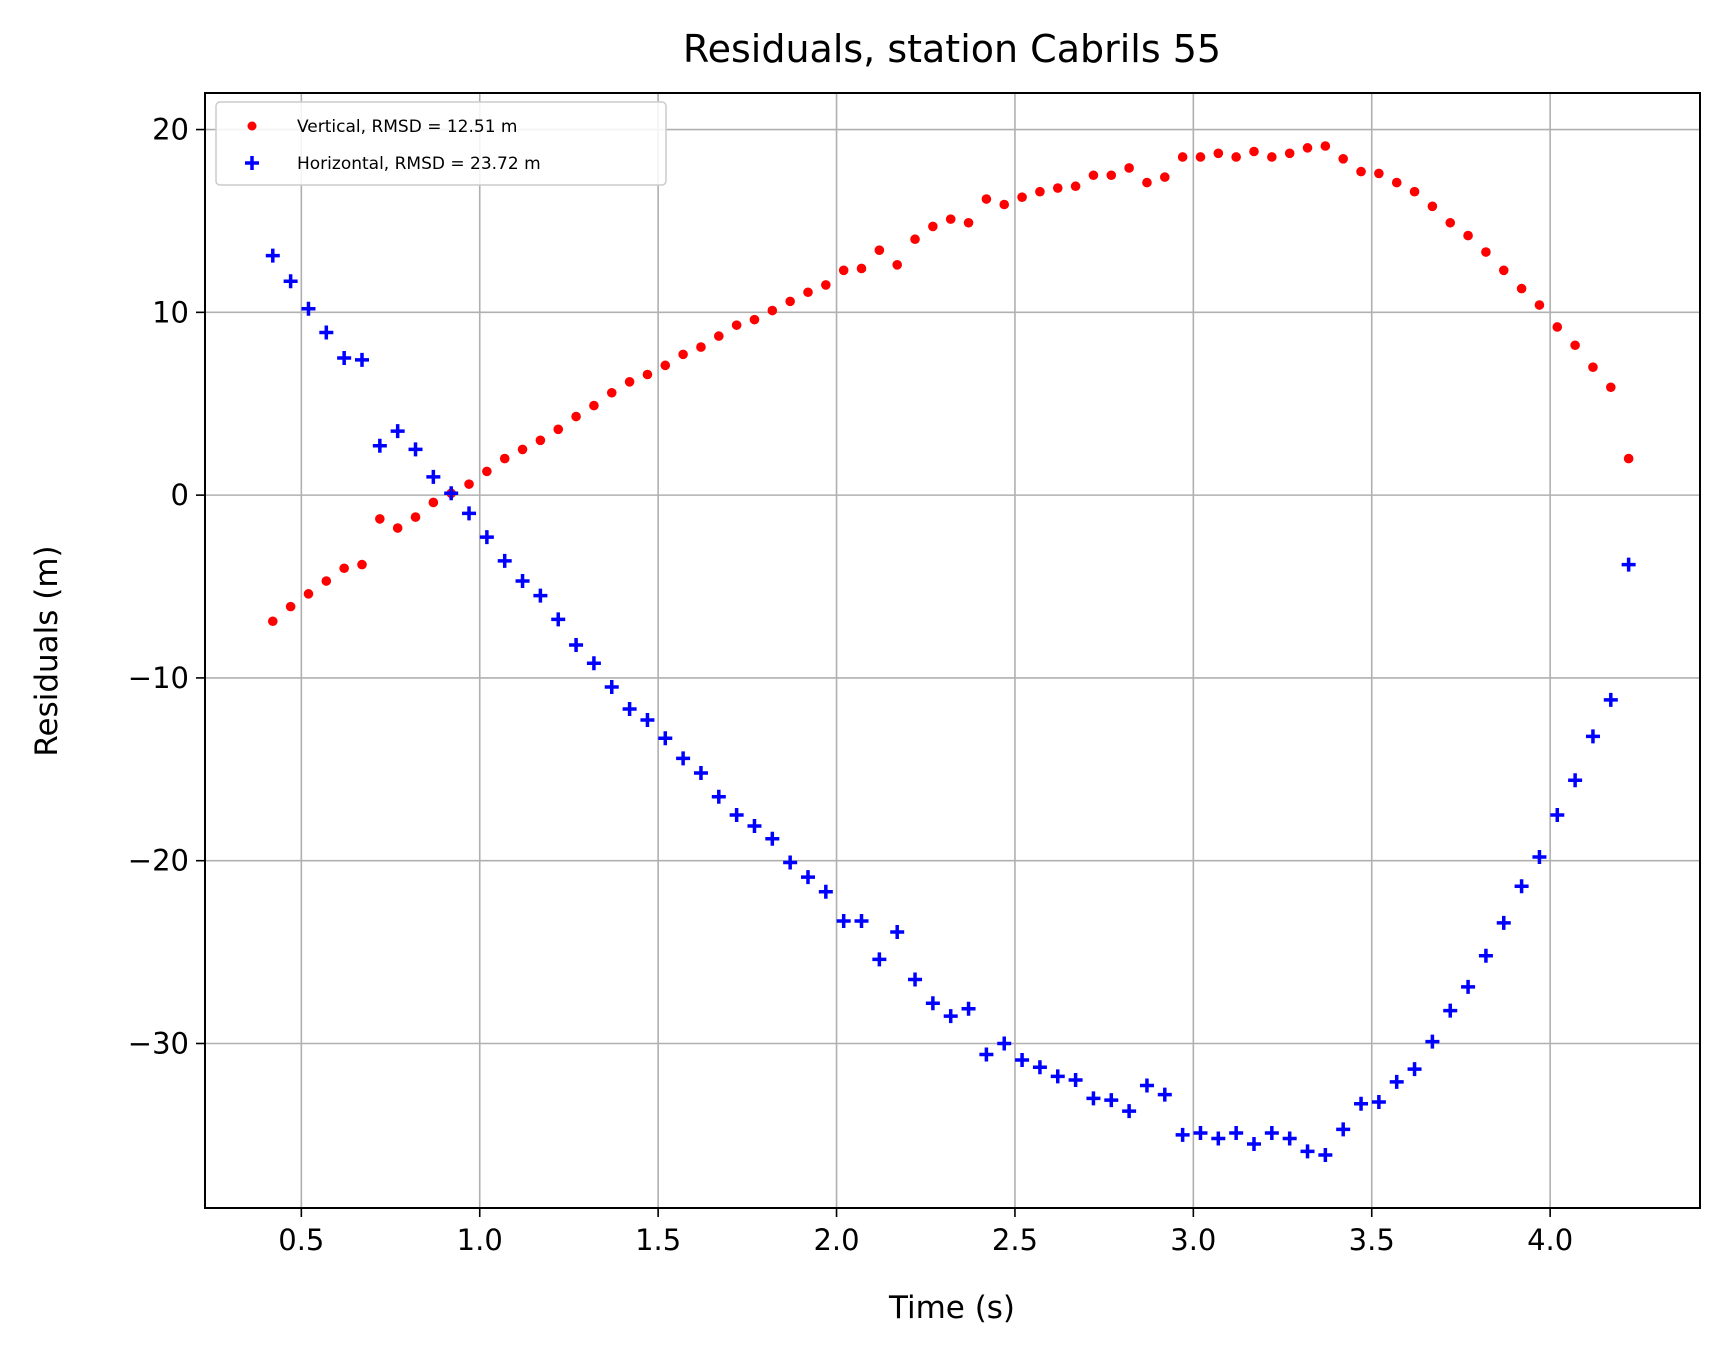 The width and height of the screenshot is (1721, 1357). What do you see at coordinates (1550, 1240) in the screenshot?
I see `x-tick-label: 4.0` at bounding box center [1550, 1240].